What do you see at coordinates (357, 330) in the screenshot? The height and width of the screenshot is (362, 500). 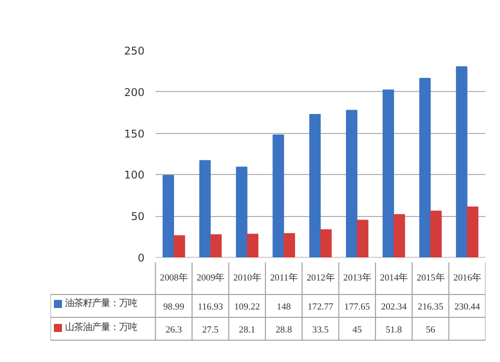 I see `data-label: 45` at bounding box center [357, 330].